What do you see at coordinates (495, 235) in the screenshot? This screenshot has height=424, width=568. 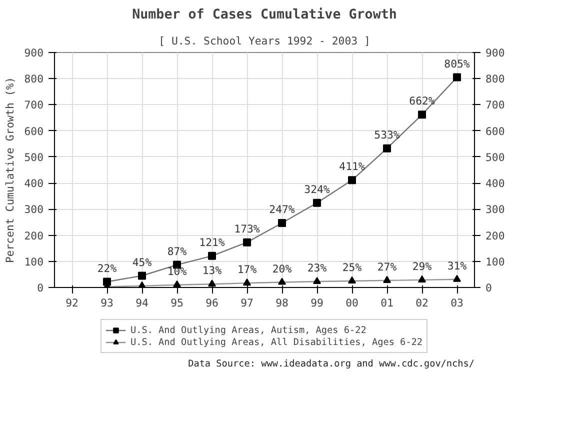 I see `y2-tick-label: 200` at bounding box center [495, 235].